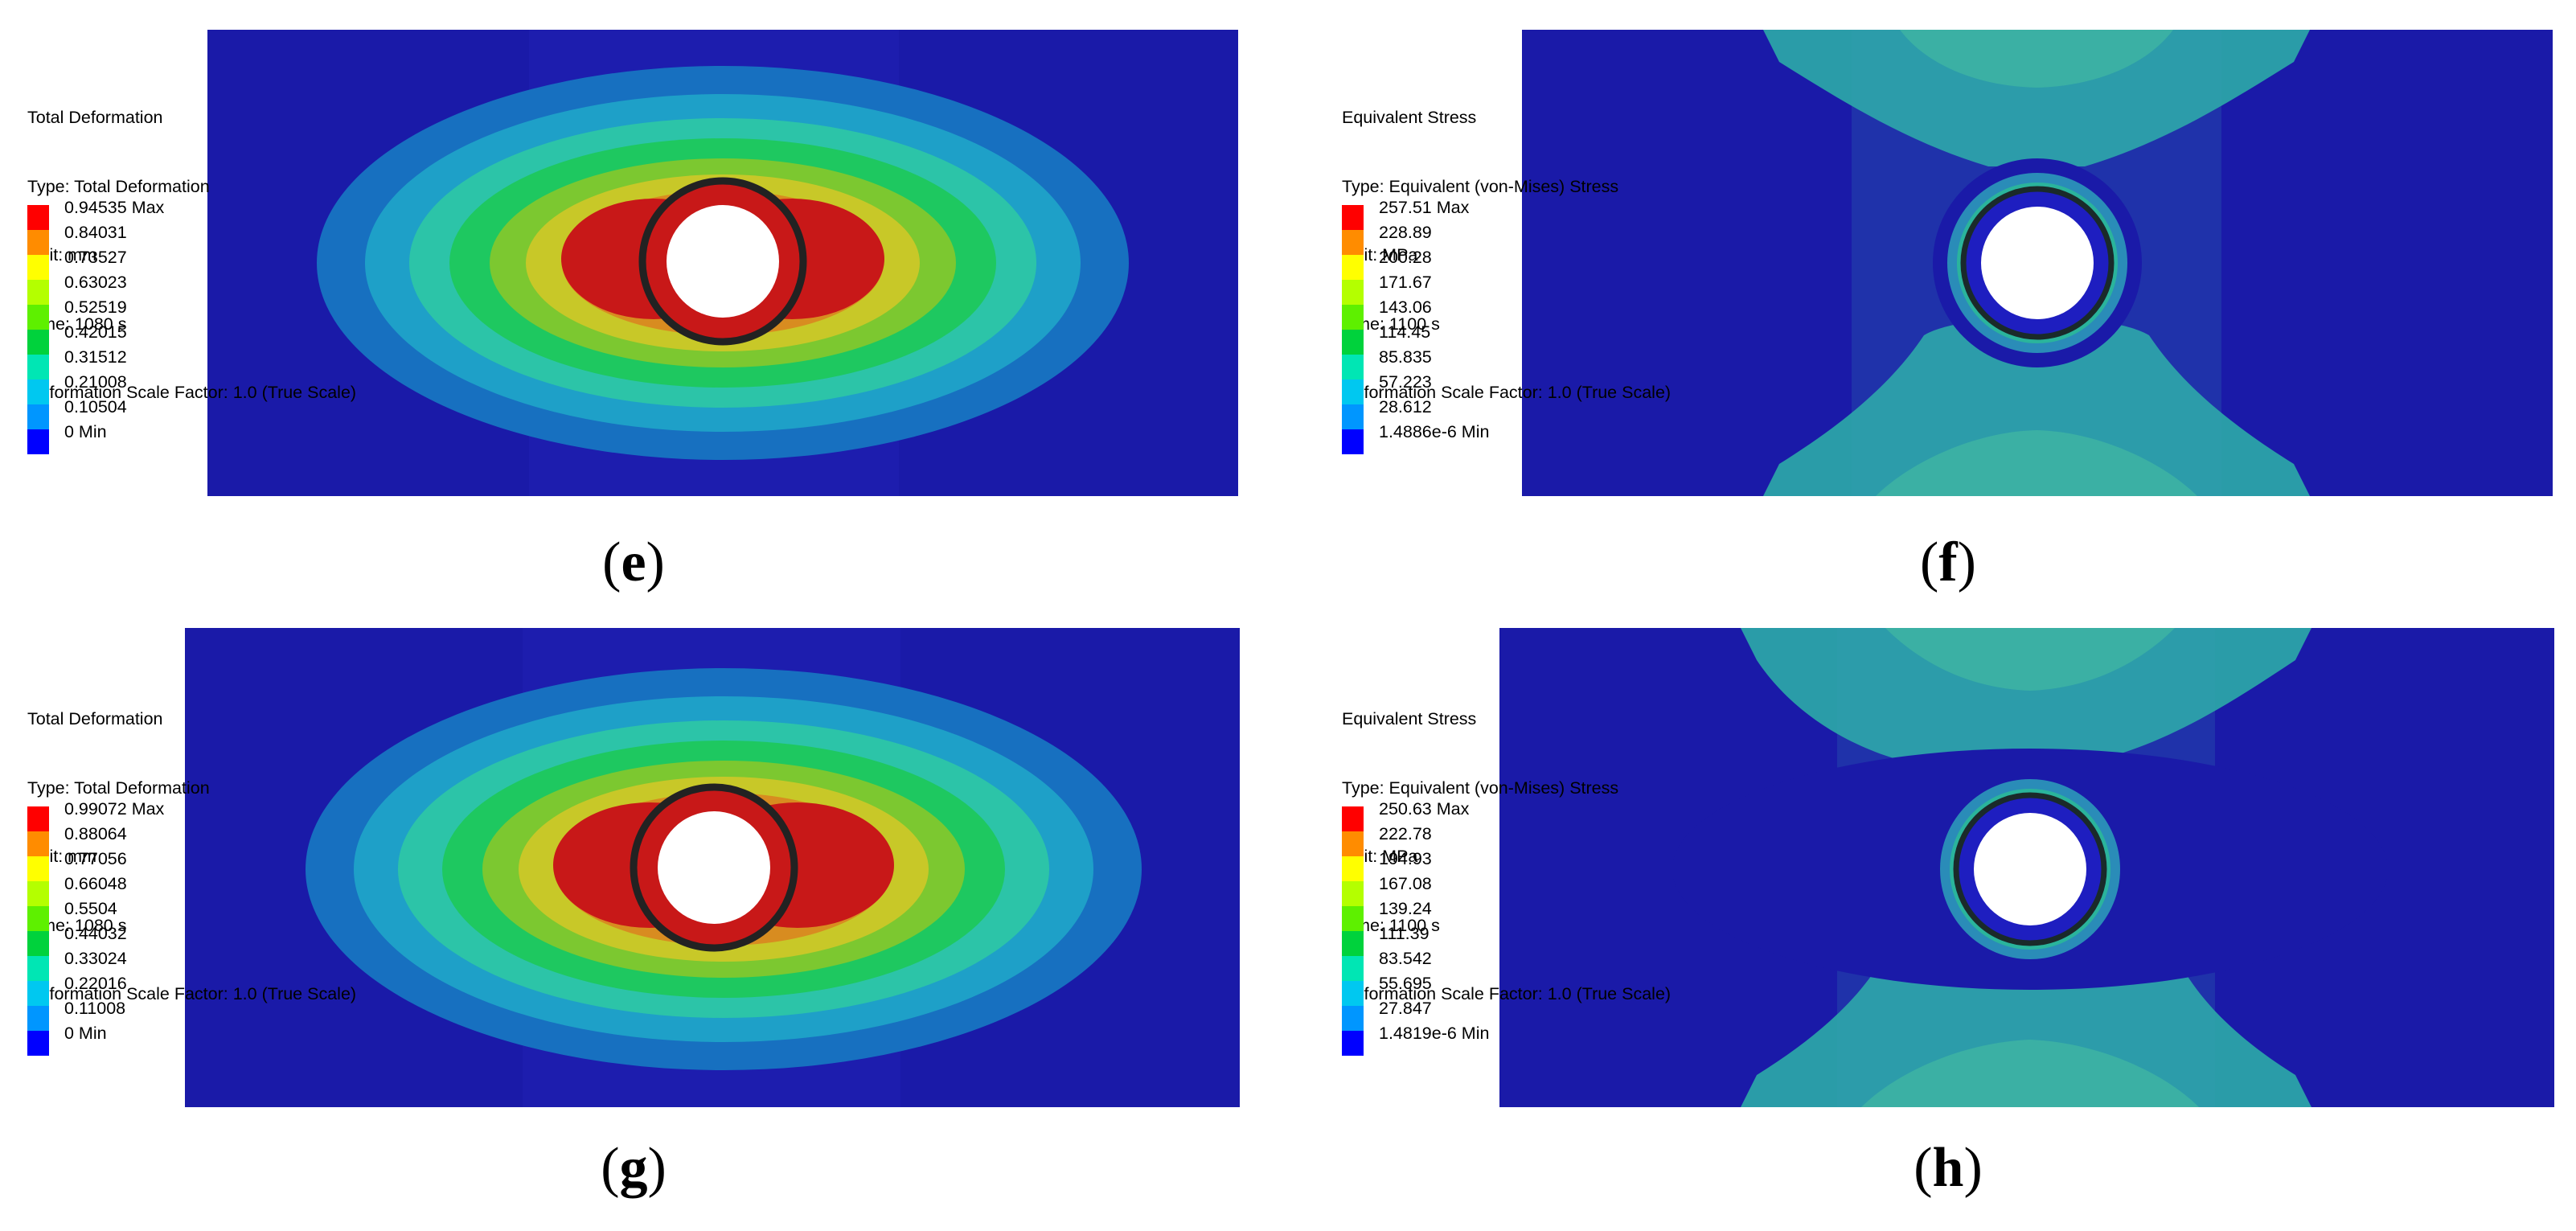 The width and height of the screenshot is (2576, 1231). Describe the element at coordinates (95, 884) in the screenshot. I see `legend-value: 0.66048` at that location.